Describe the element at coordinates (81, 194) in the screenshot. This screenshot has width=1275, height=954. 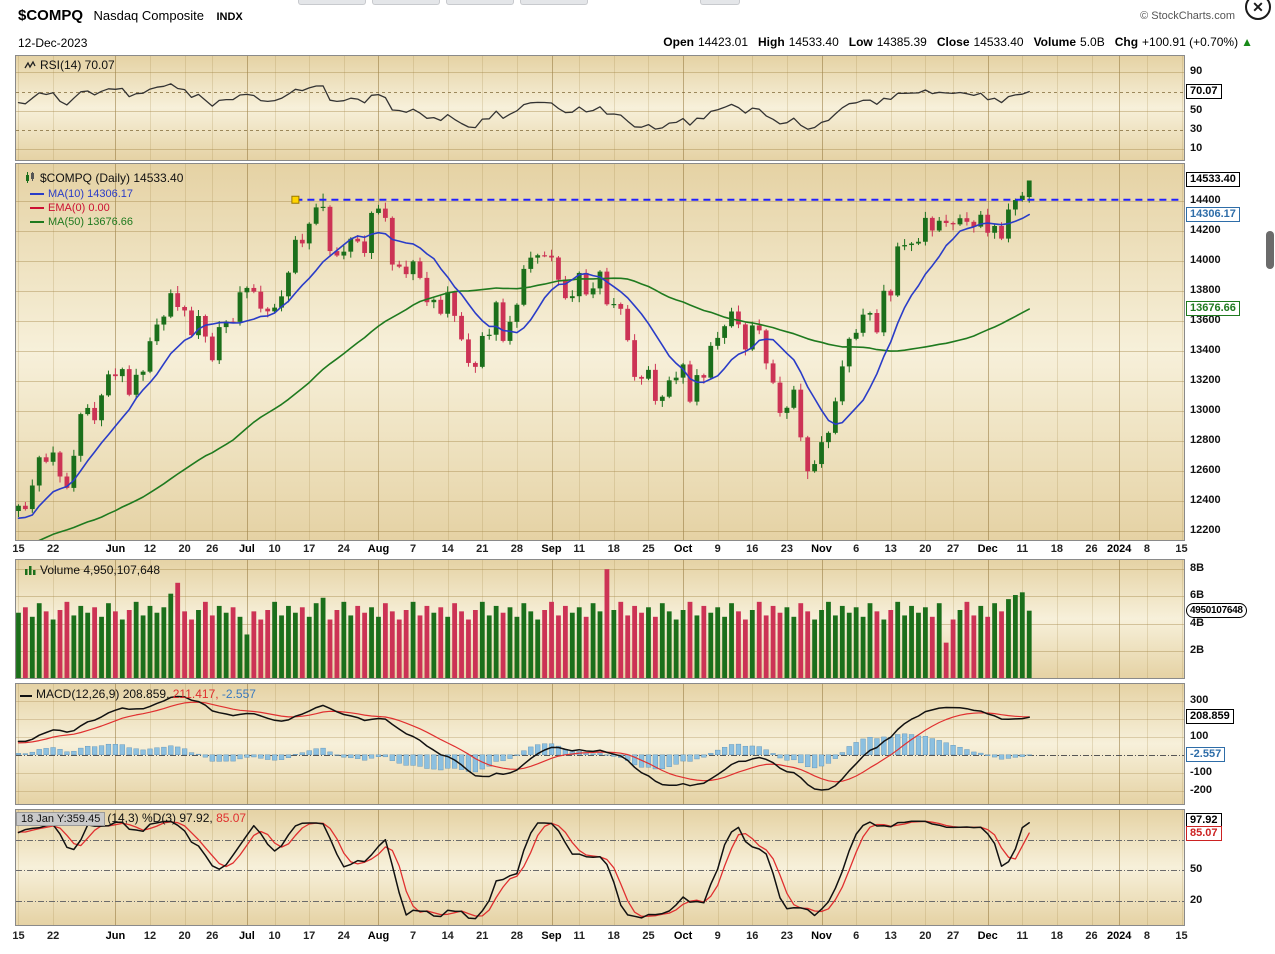
I see `price-overlay-legend-item: MA(10) 14306.17` at that location.